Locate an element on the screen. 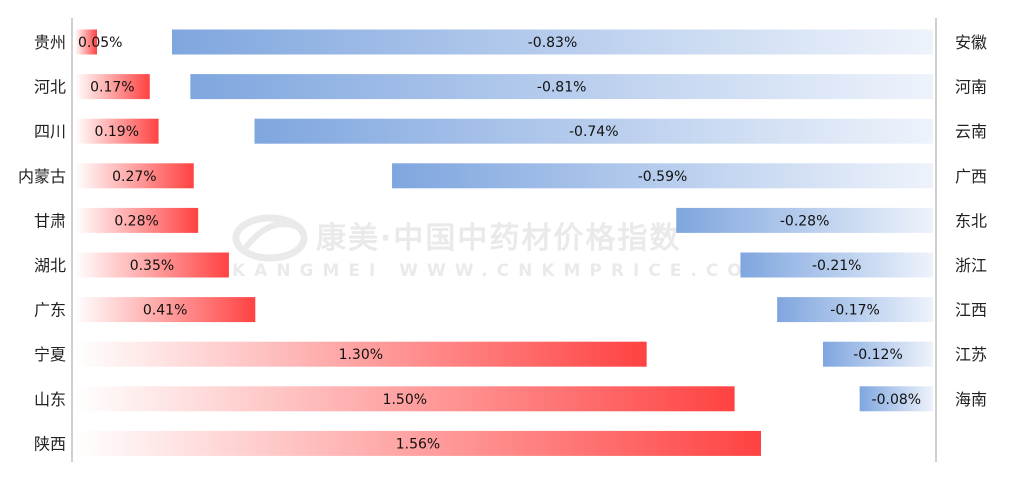  fall-category-label: 安徽 is located at coordinates (971, 42).